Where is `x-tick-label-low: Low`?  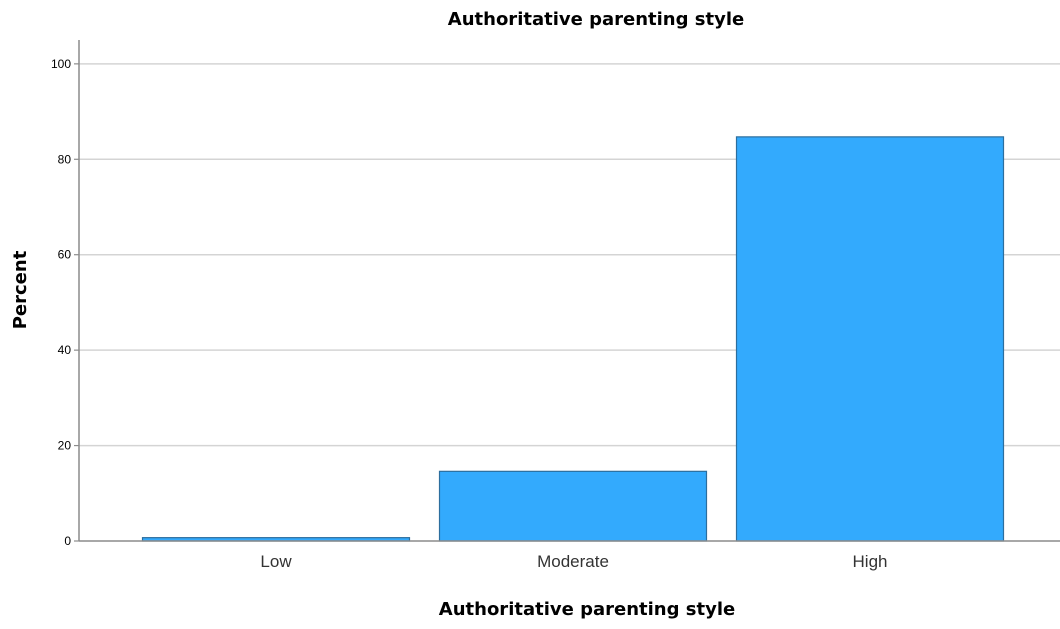 x-tick-label-low: Low is located at coordinates (276, 561).